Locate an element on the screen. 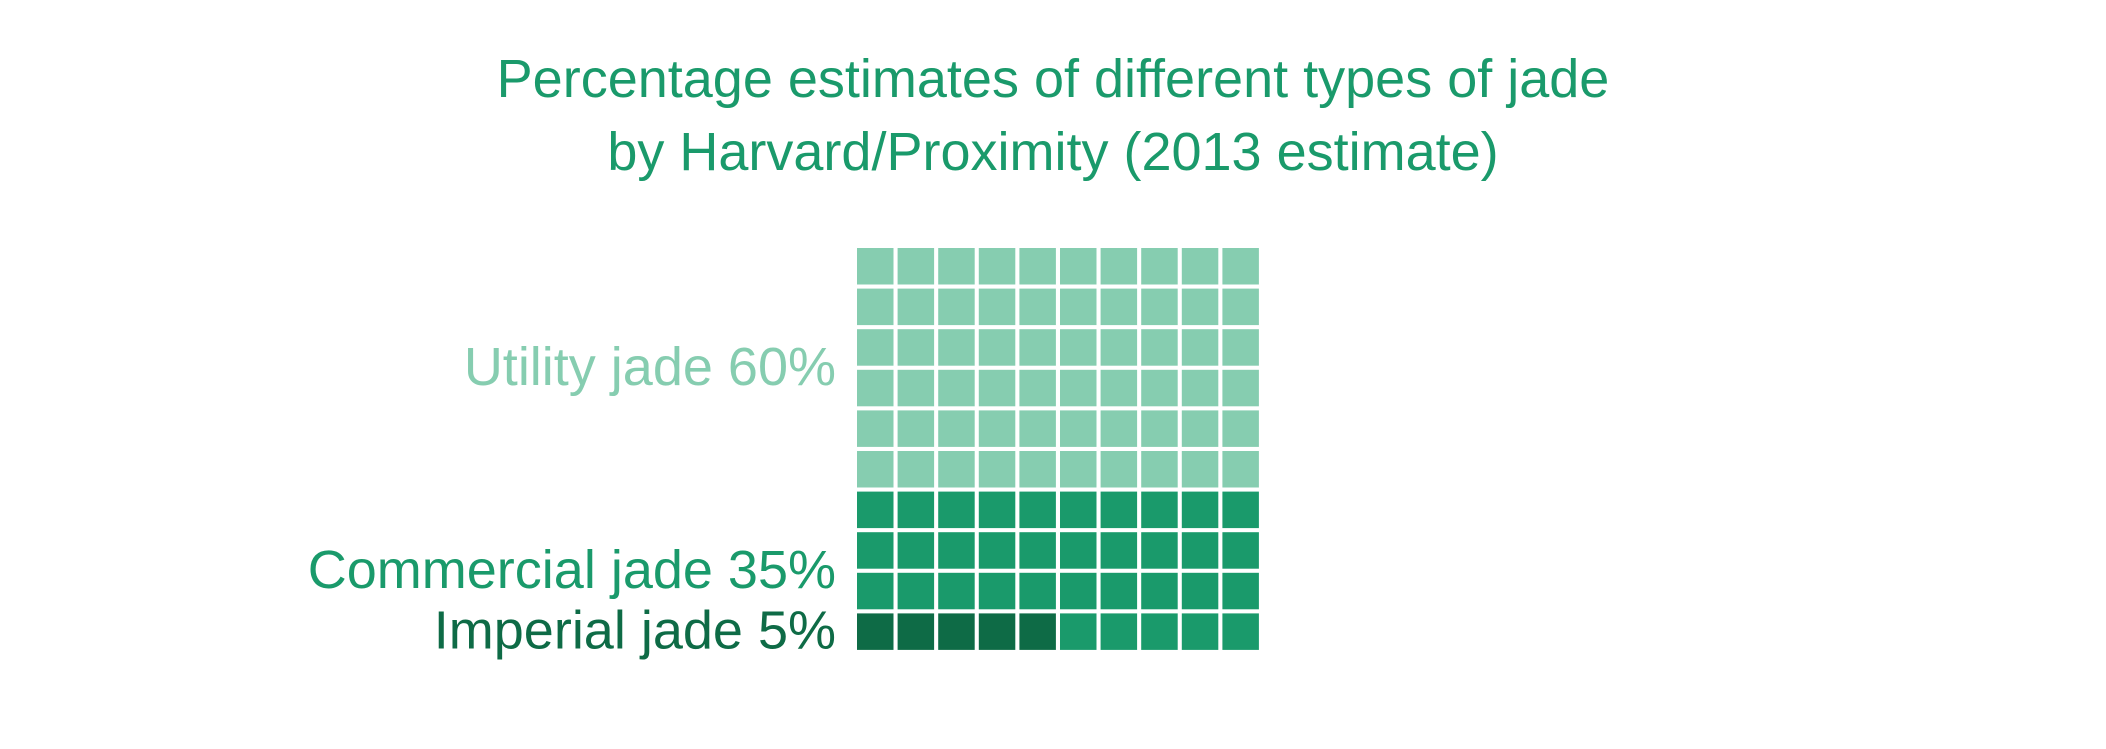 The image size is (2106, 749). waffle-cells is located at coordinates (1058, 449).